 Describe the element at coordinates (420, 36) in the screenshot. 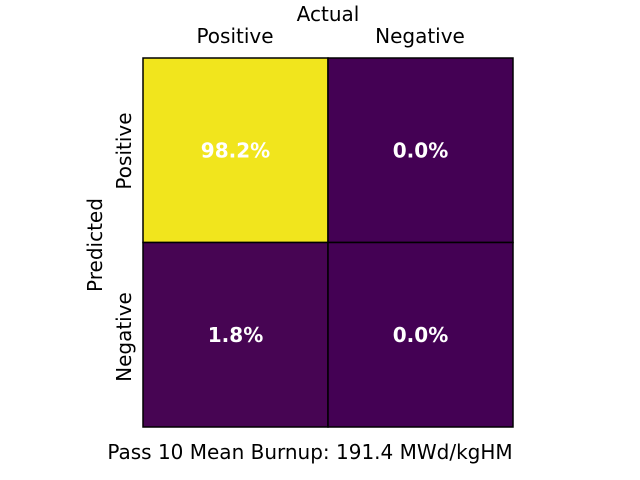

I see `x-tick-label-negative: Negative` at that location.